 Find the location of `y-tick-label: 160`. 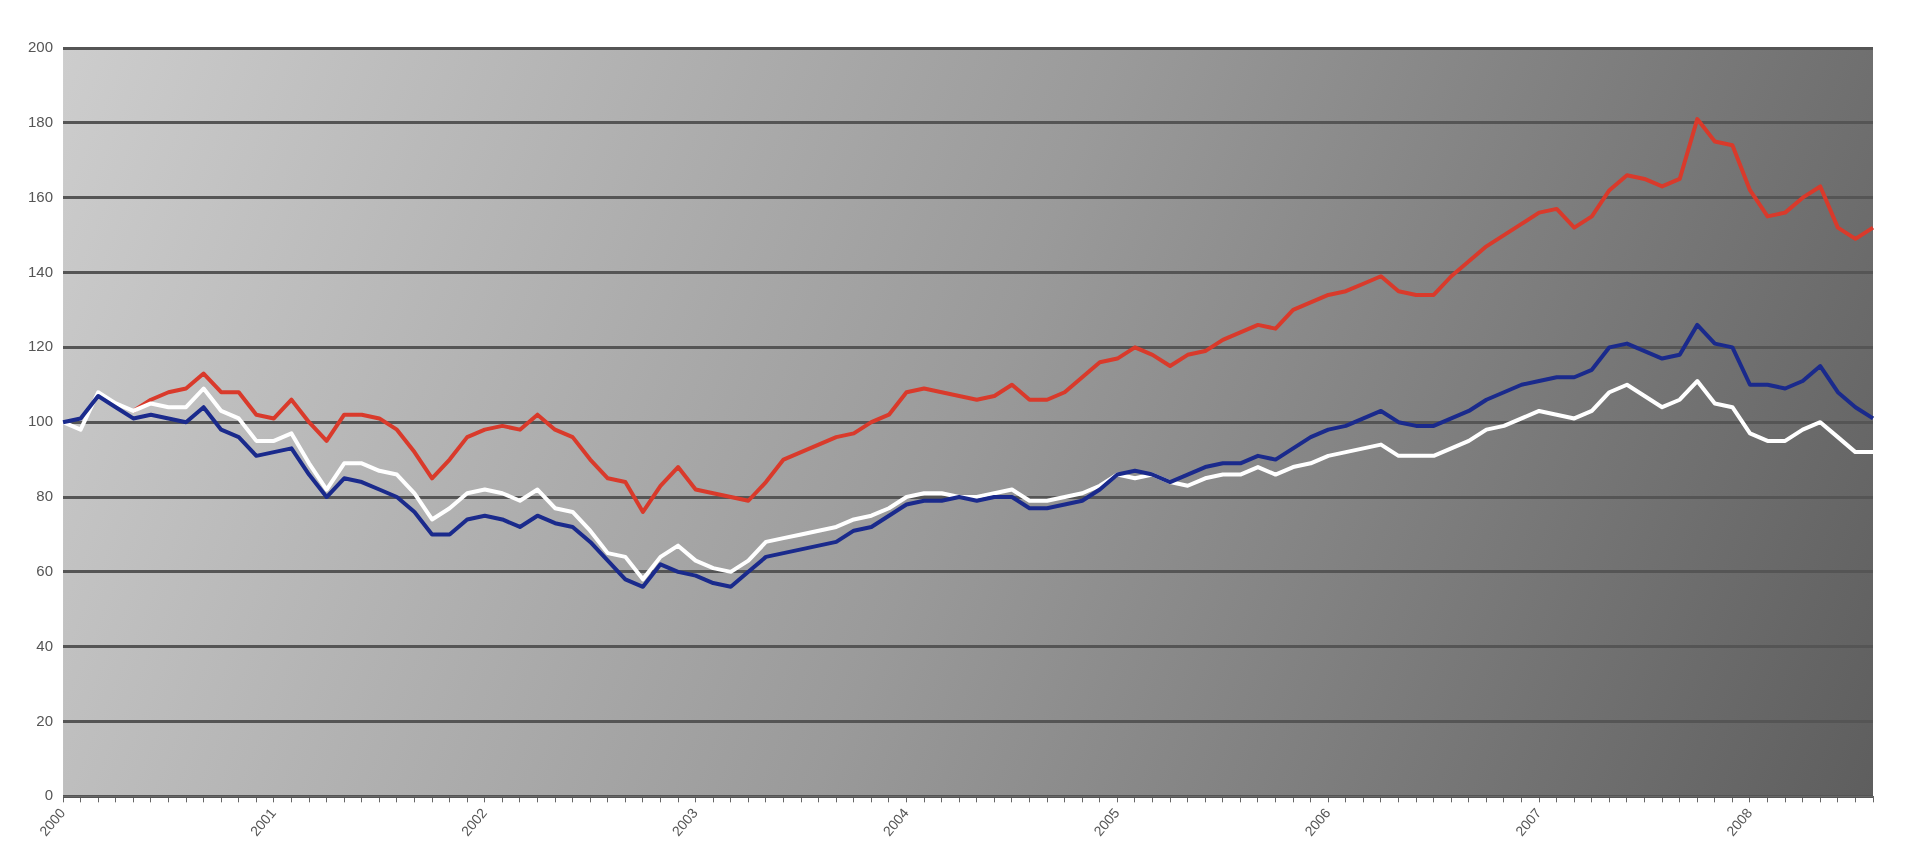

y-tick-label: 160 is located at coordinates (41, 196).